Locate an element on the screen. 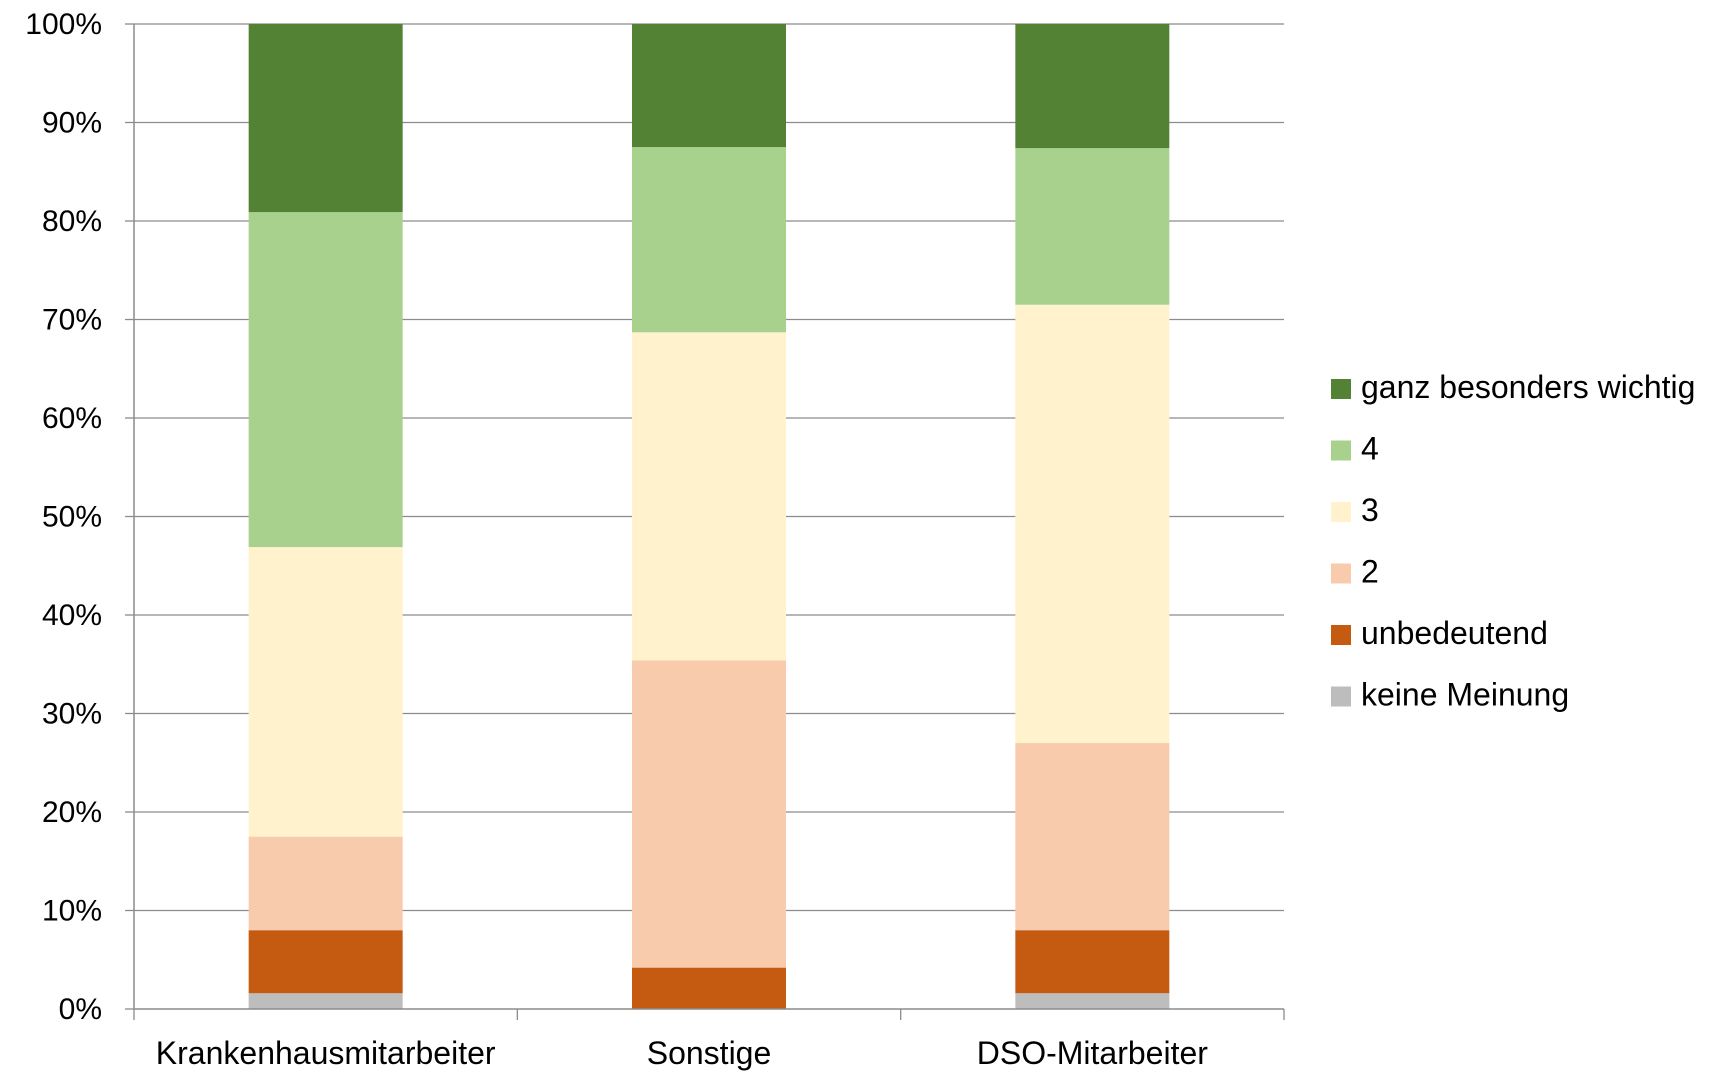 The image size is (1720, 1071). y-tick-label: 50% is located at coordinates (72, 517).